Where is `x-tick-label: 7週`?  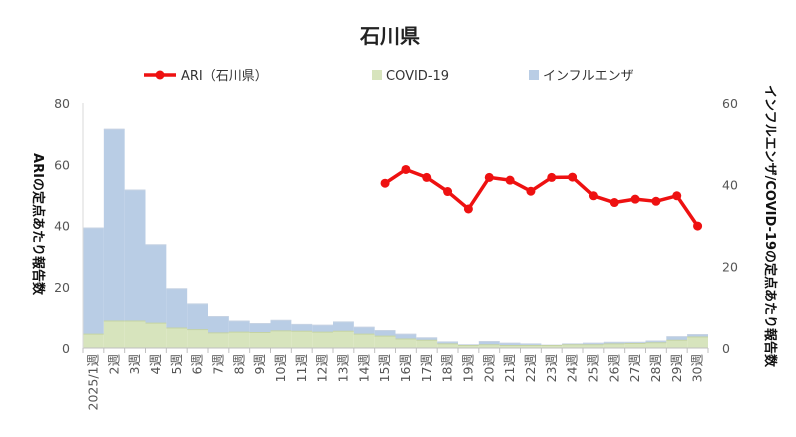
x-tick-label: 7週 is located at coordinates (217, 364).